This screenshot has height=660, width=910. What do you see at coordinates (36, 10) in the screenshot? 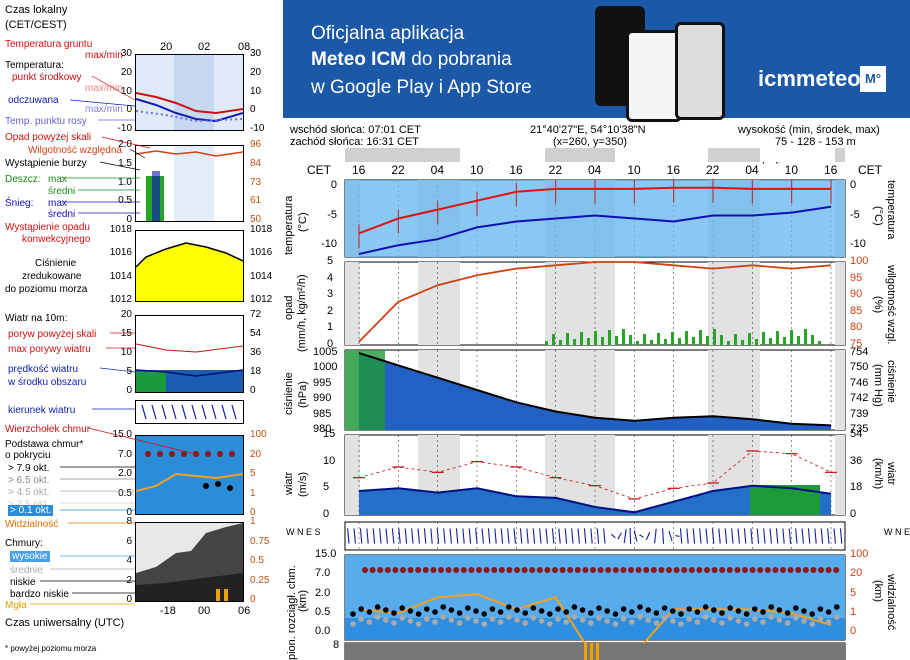
I see `local-time-label: Czas lokalny` at bounding box center [36, 10].